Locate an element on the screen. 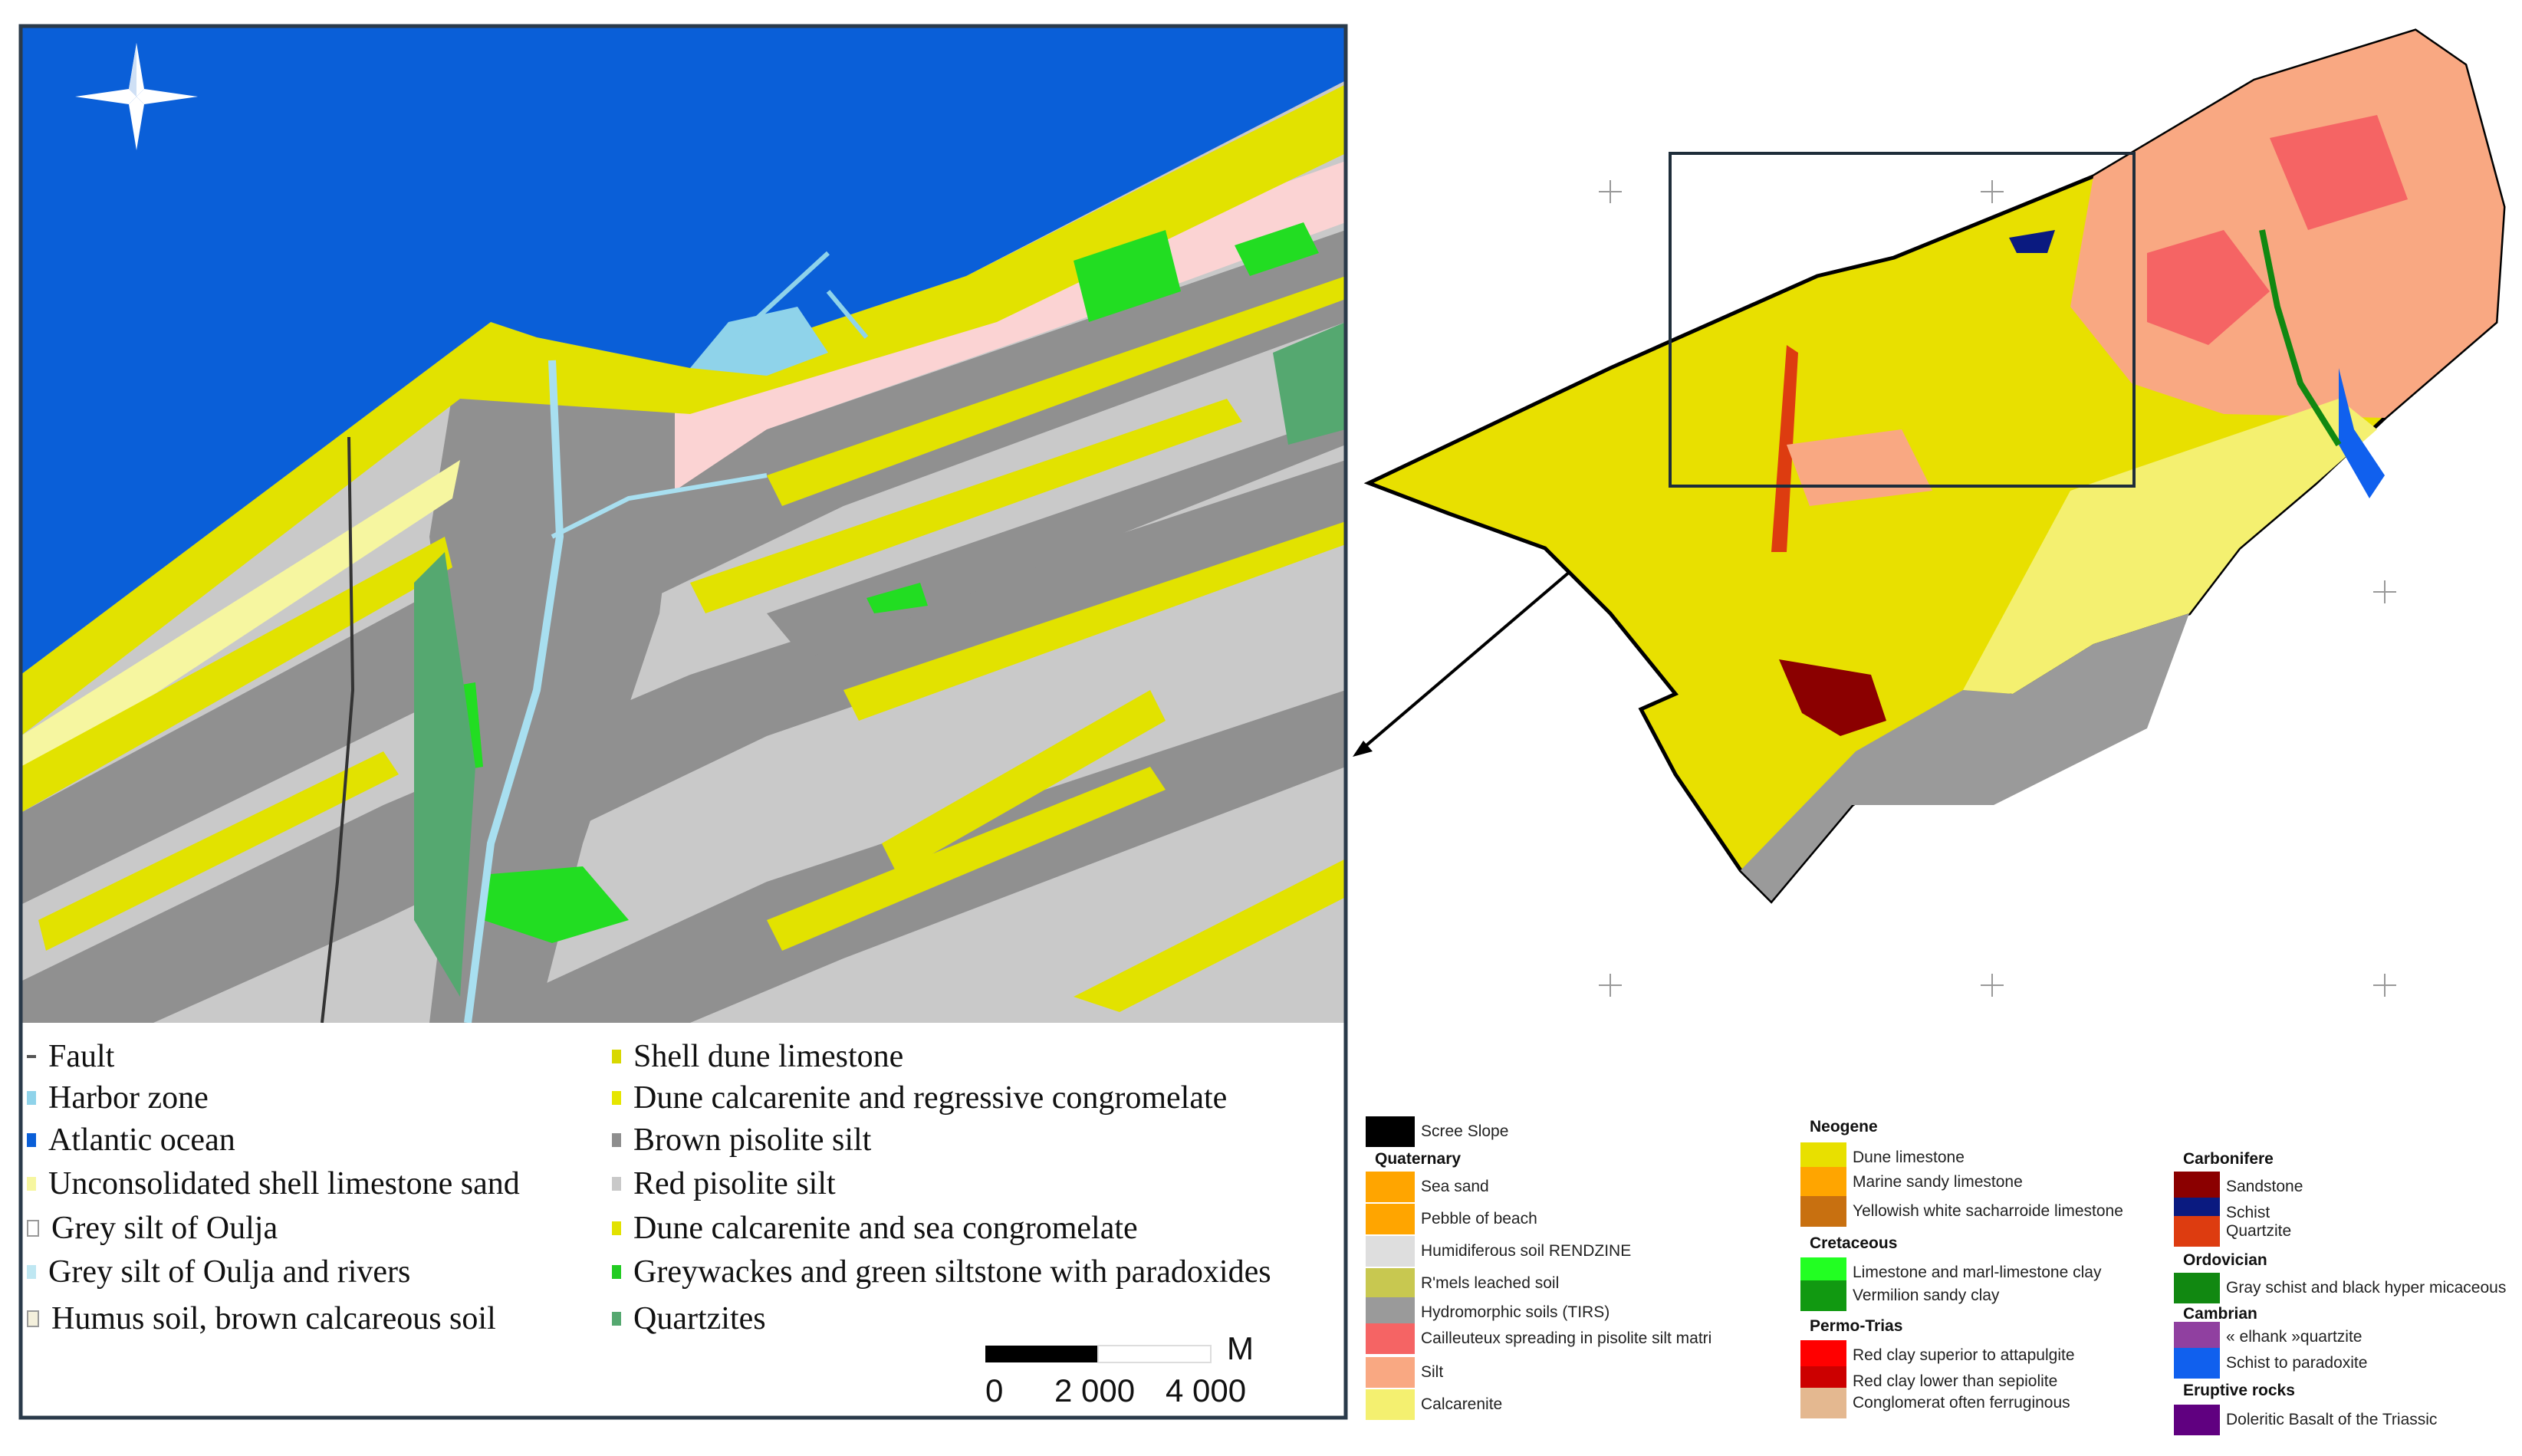 The image size is (2522, 1456). legend-item: Doleritic Basalt of the Triassic is located at coordinates (2305, 1420).